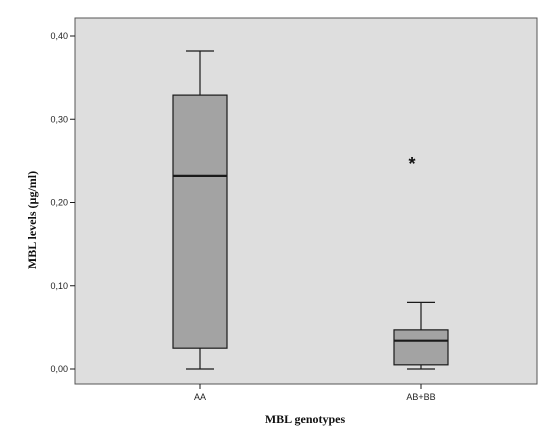  Describe the element at coordinates (411, 164) in the screenshot. I see `outlier-marker: *` at that location.